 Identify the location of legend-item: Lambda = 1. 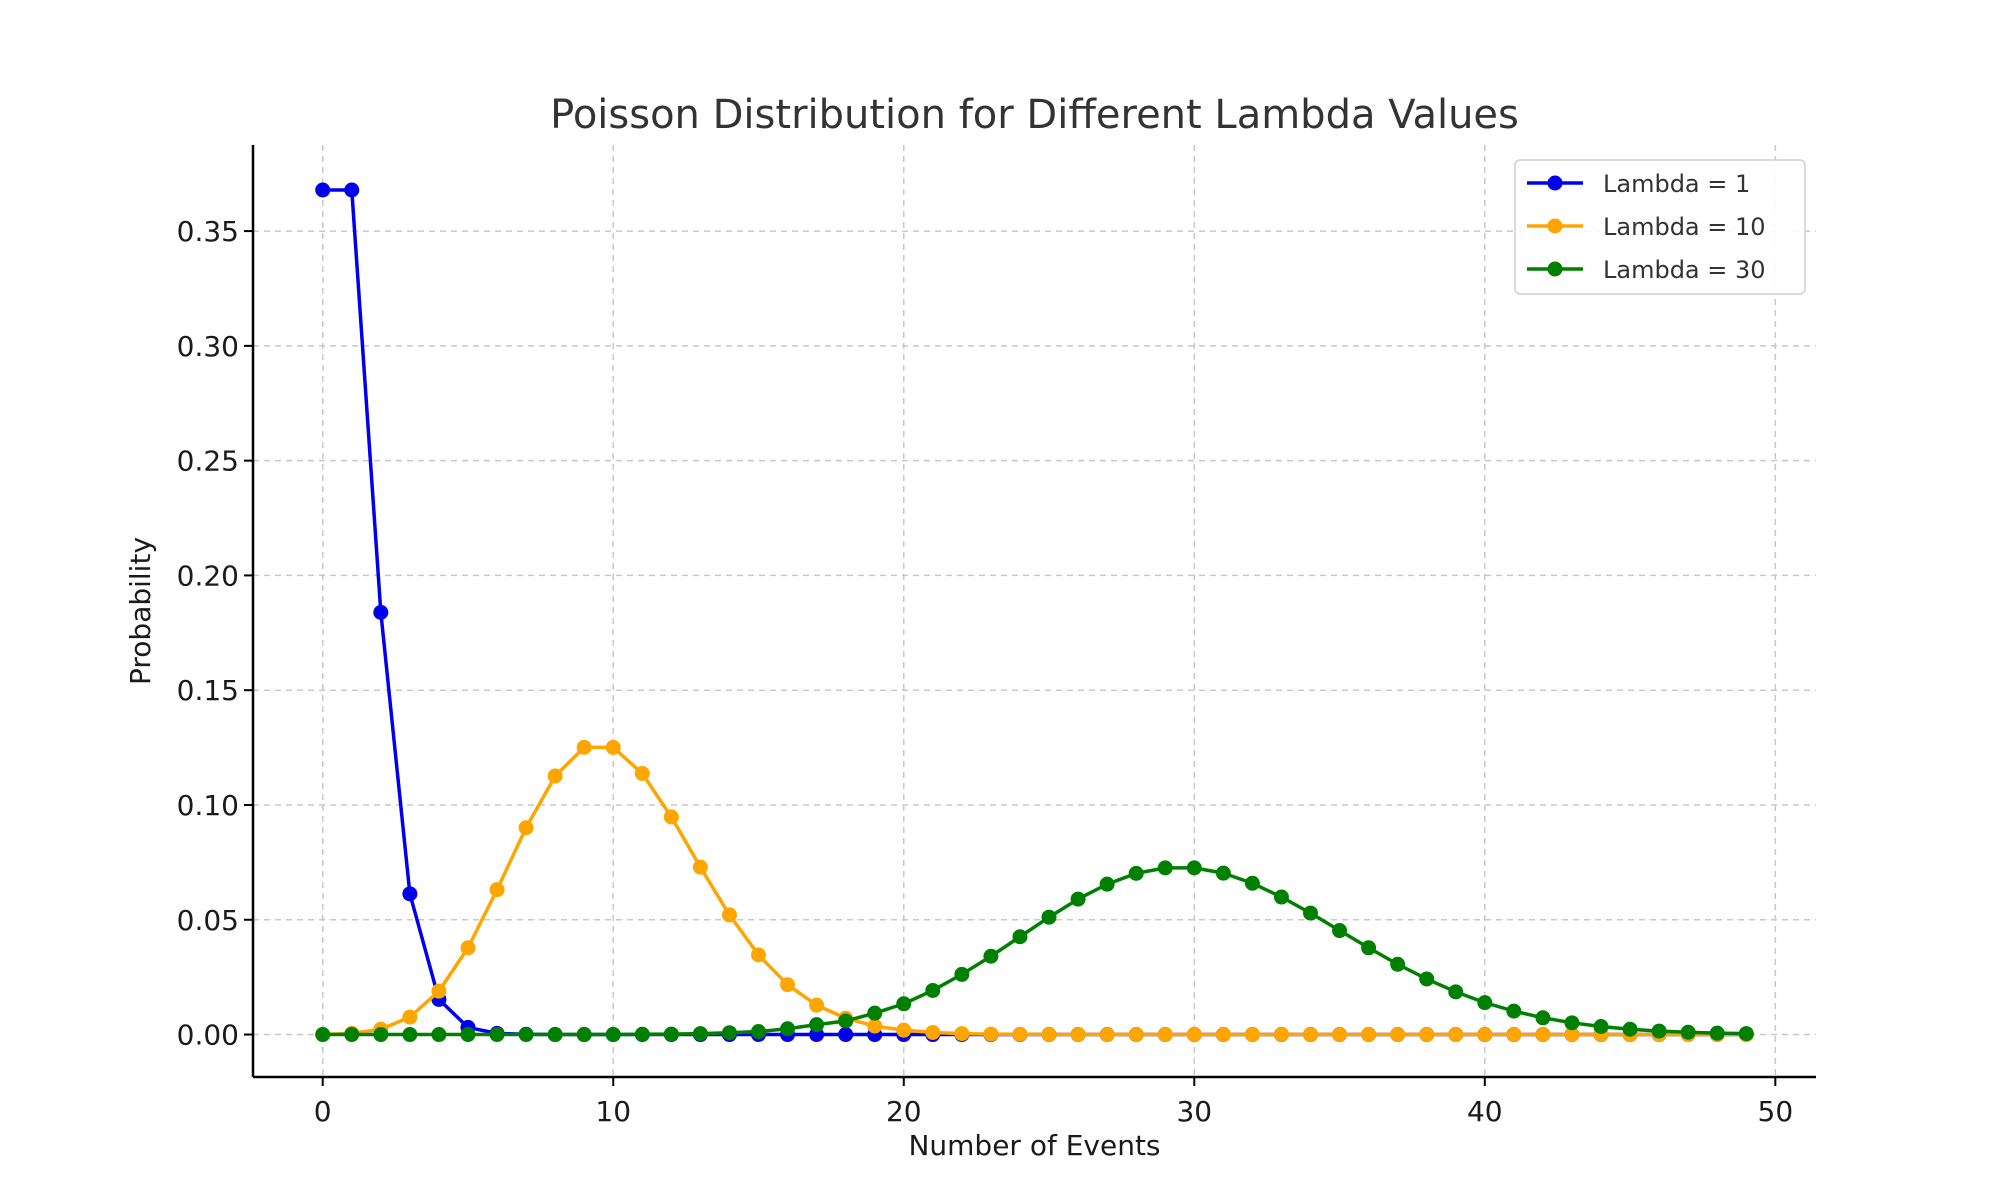
(1638, 184).